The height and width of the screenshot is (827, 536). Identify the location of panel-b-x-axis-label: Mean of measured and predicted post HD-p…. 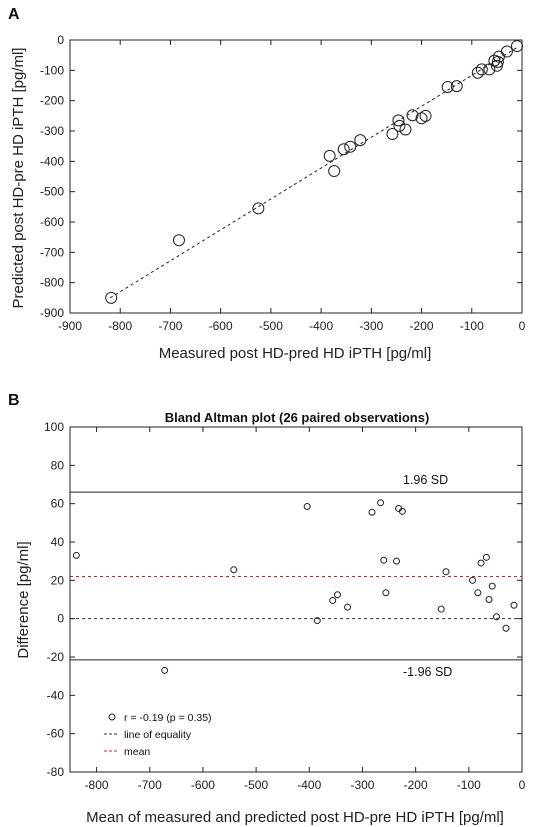
(295, 817).